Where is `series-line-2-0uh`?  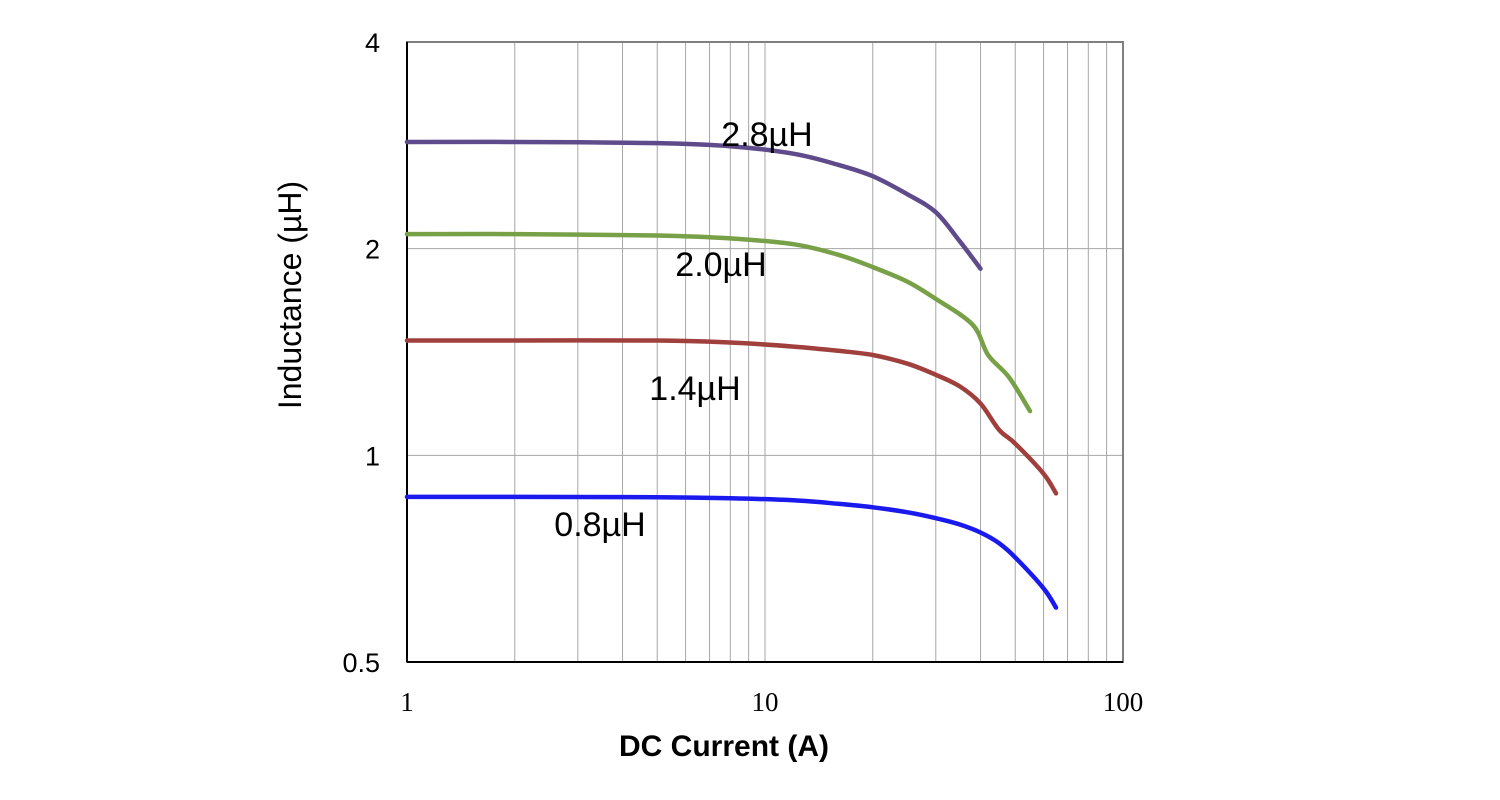 series-line-2-0uh is located at coordinates (718, 322).